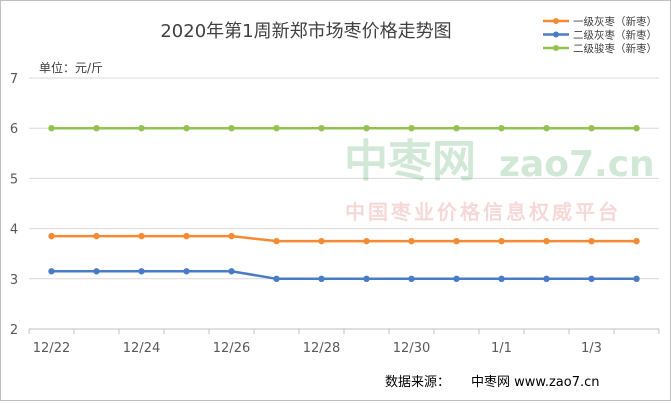 The width and height of the screenshot is (671, 404). Describe the element at coordinates (14, 129) in the screenshot. I see `y-tick-label: 6` at that location.